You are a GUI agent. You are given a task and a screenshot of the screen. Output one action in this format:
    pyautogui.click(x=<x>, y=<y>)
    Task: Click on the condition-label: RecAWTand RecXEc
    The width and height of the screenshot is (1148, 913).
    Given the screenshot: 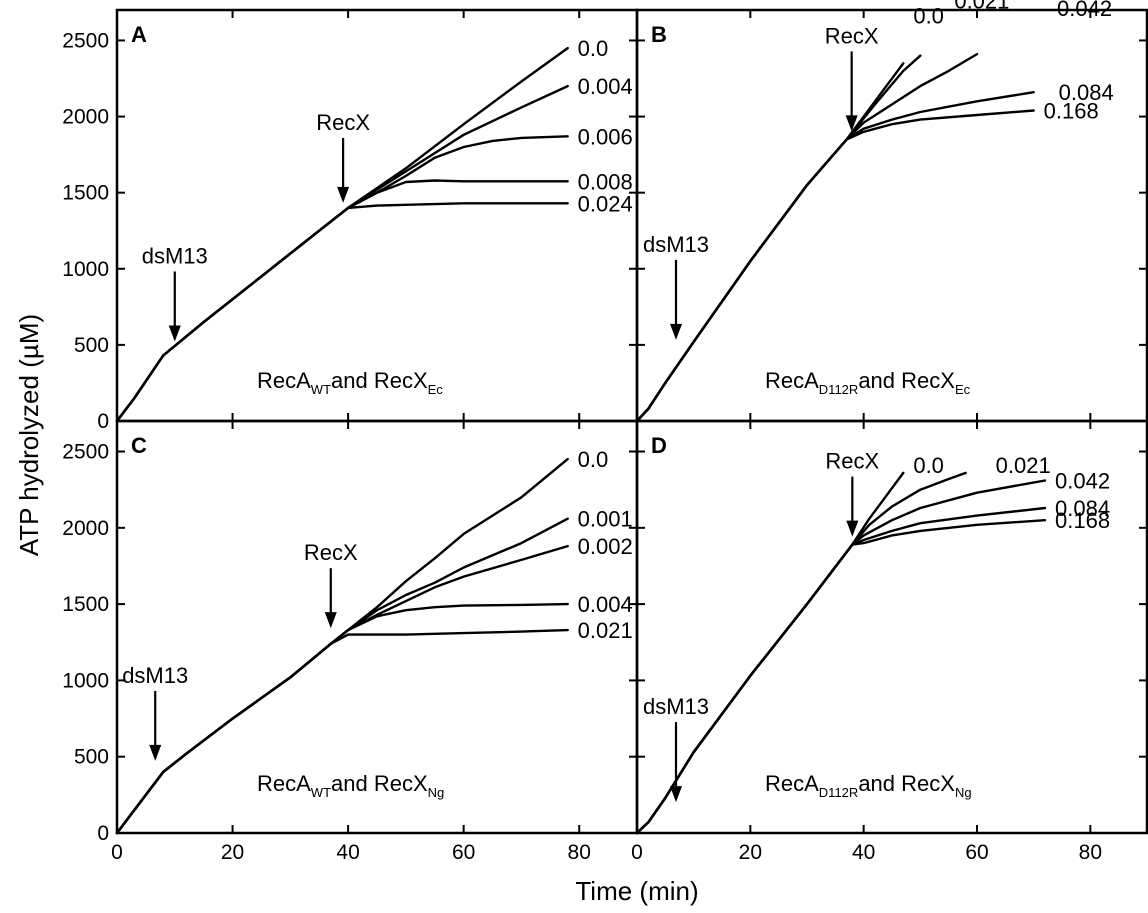 What is the action you would take?
    pyautogui.click(x=350, y=382)
    